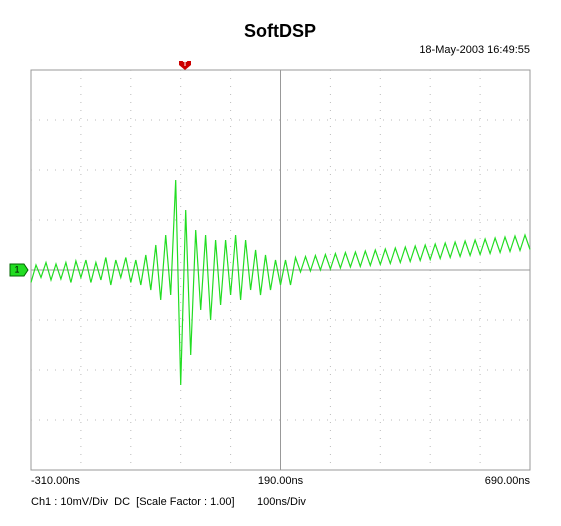 The height and width of the screenshot is (526, 561). I want to click on chart-title: SoftDSP, so click(280, 31).